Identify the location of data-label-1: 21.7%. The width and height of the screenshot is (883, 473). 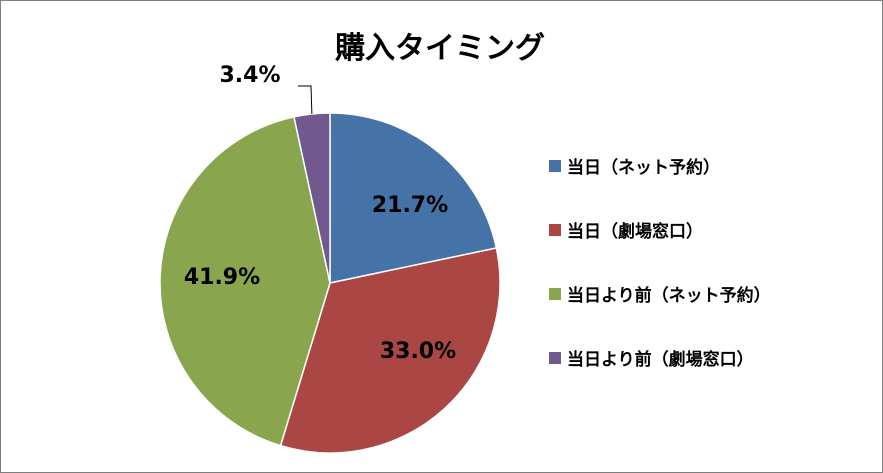
(410, 205).